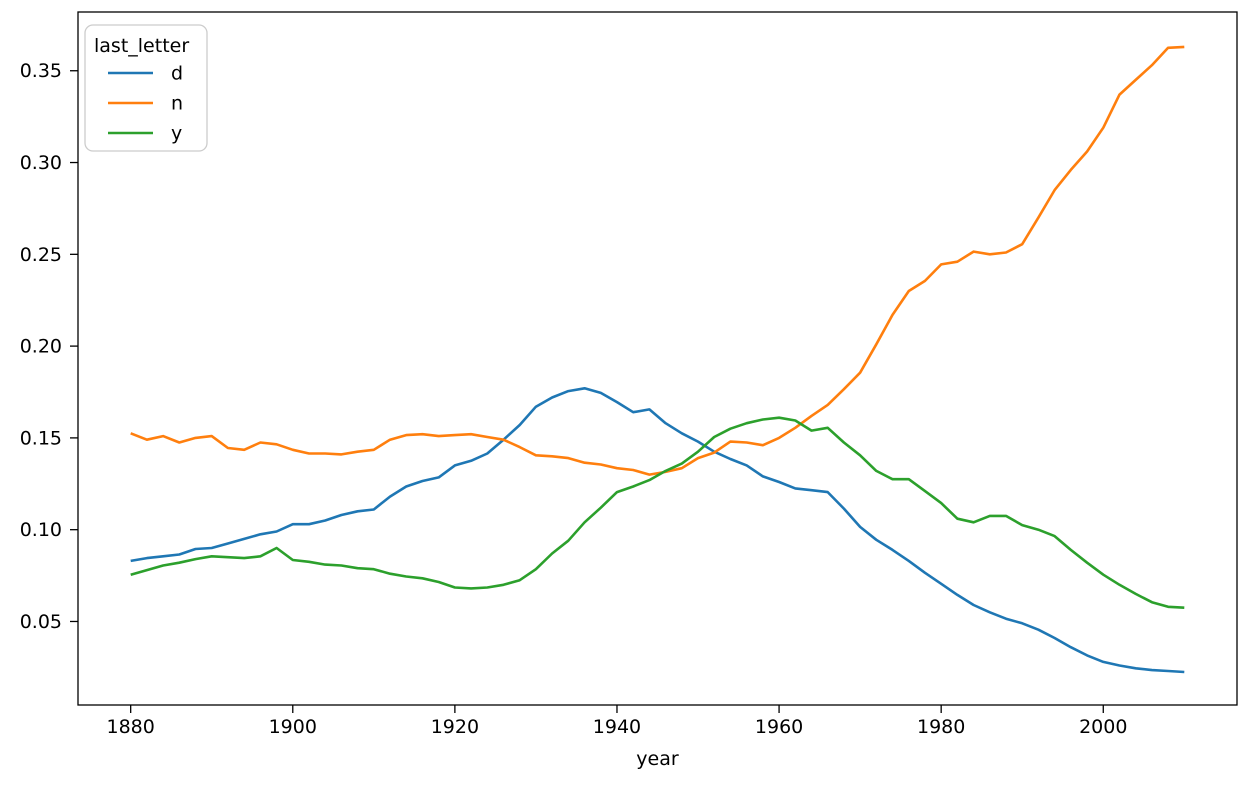 The height and width of the screenshot is (785, 1253). I want to click on x-tick-label: 2000, so click(1103, 727).